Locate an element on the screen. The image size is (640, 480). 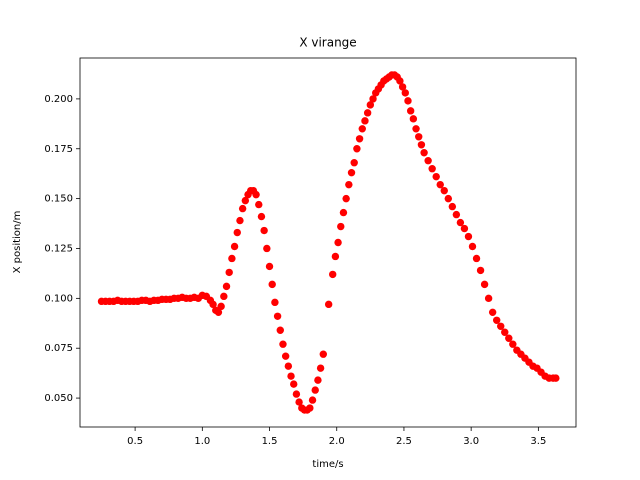
y-tick-label: 0.150 is located at coordinates (58, 199).